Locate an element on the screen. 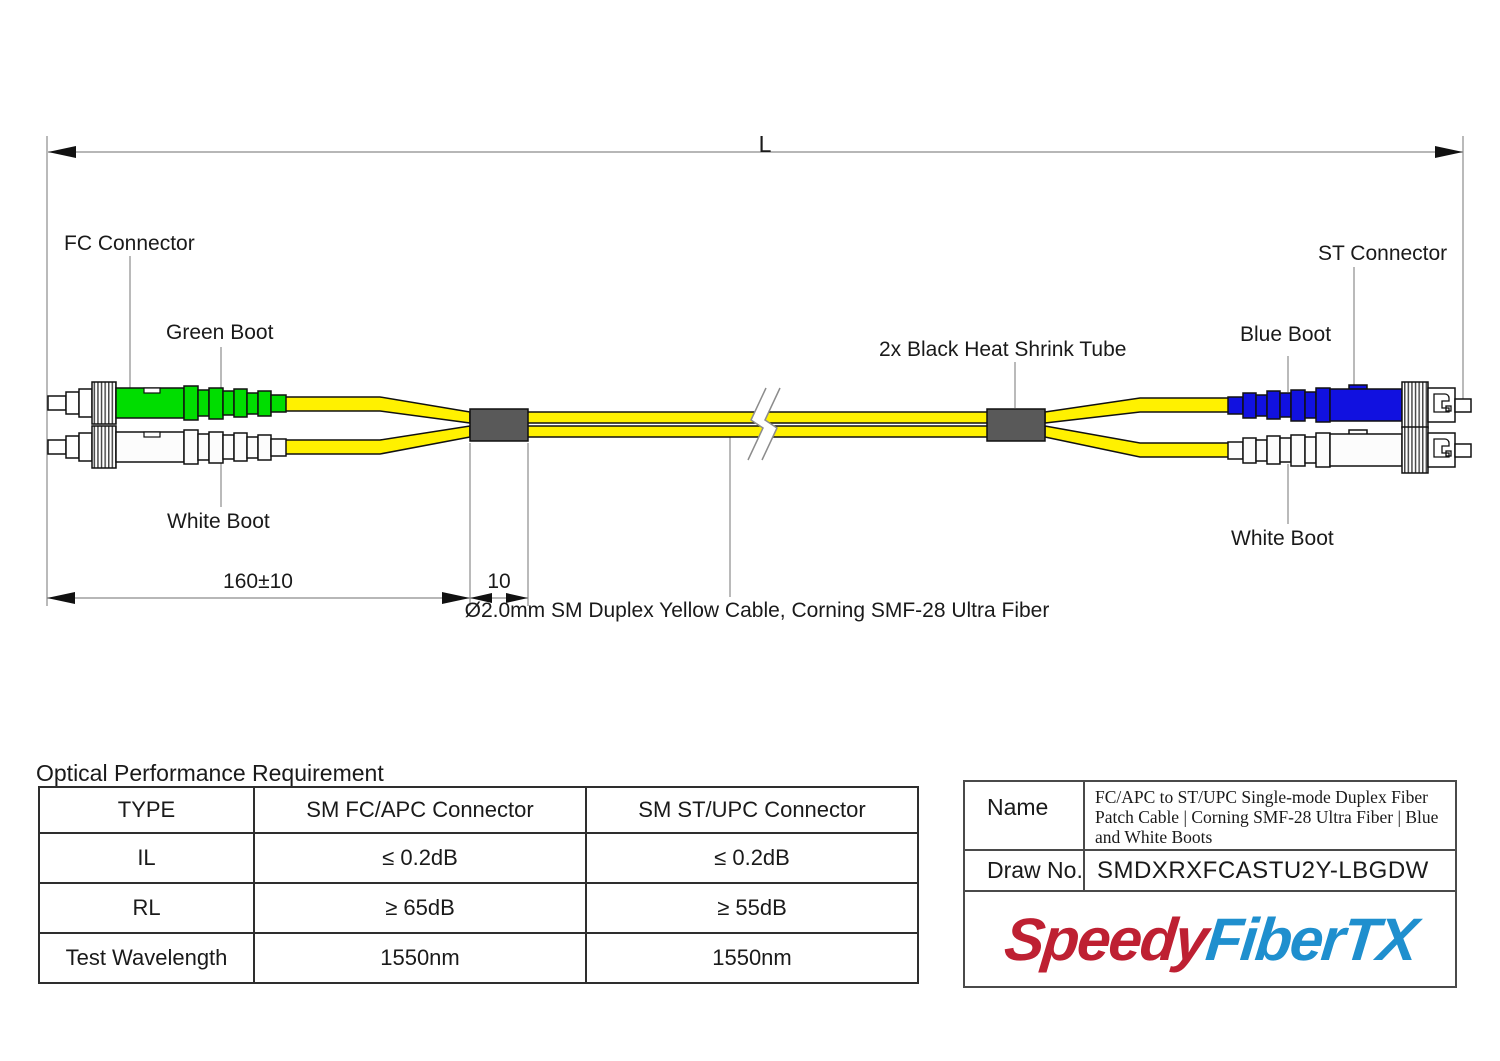 This screenshot has height=1061, width=1500. title-block-drawno-row: Draw No. SMDXRXFCASTU2Y-LBGDW is located at coordinates (1210, 871).